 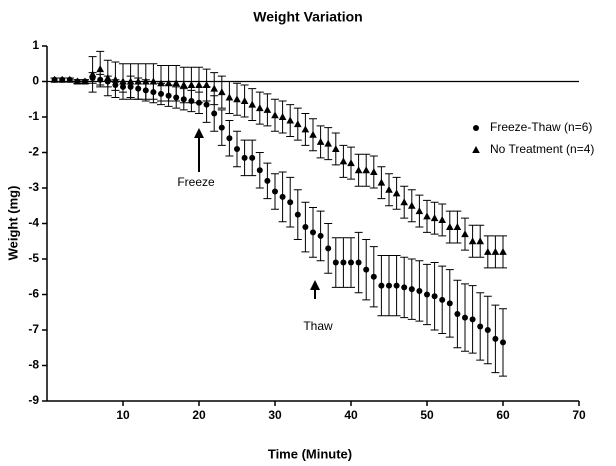 What do you see at coordinates (33, 223) in the screenshot?
I see `y-tick-label: -4` at bounding box center [33, 223].